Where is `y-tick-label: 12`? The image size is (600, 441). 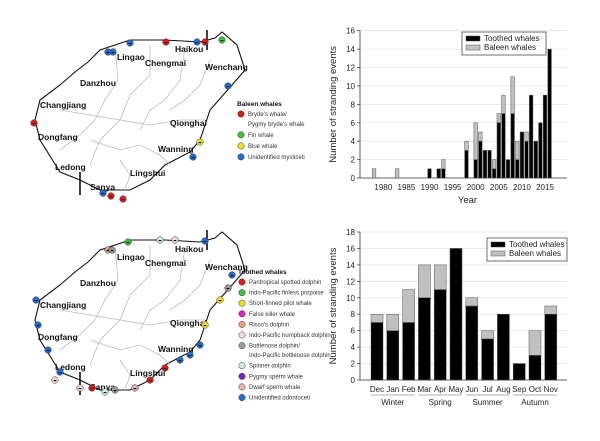
y-tick-label: 12 is located at coordinates (350, 68).